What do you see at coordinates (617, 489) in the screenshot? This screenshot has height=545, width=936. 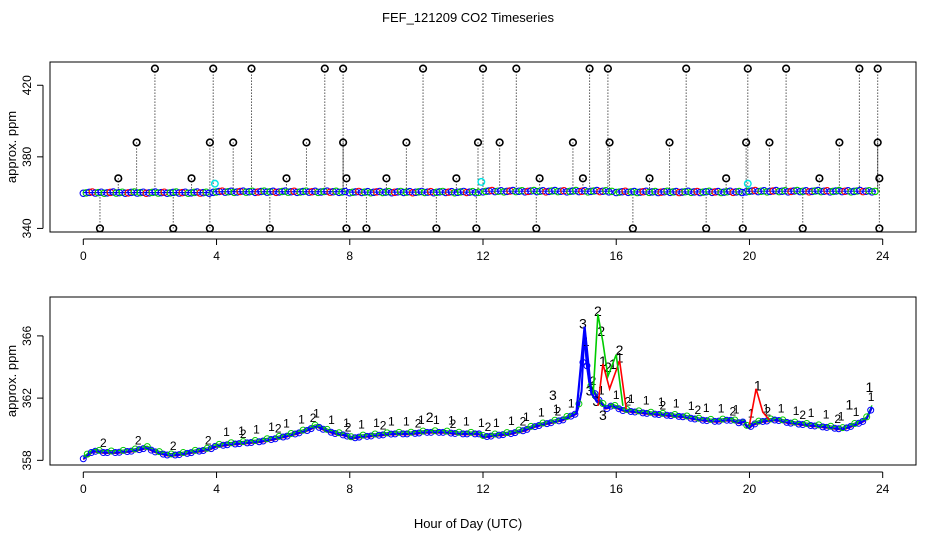 I see `x-tick-label: 16` at bounding box center [617, 489].